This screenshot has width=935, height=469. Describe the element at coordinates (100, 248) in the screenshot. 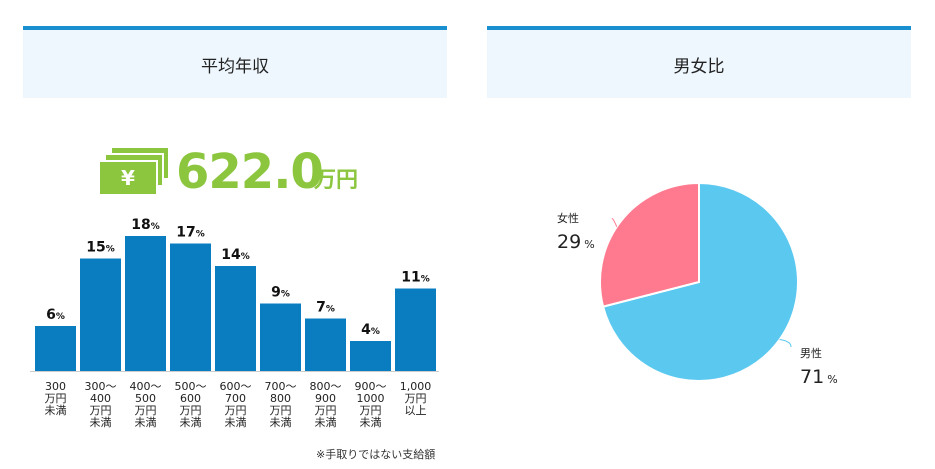

I see `bar-value-label: 15%` at that location.